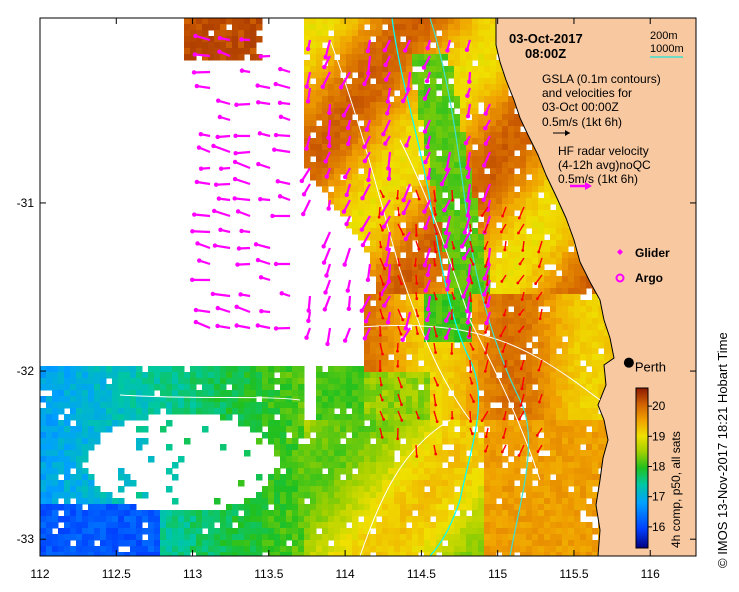 Image resolution: width=739 pixels, height=592 pixels. I want to click on colorbar-tick-label: 17, so click(659, 497).